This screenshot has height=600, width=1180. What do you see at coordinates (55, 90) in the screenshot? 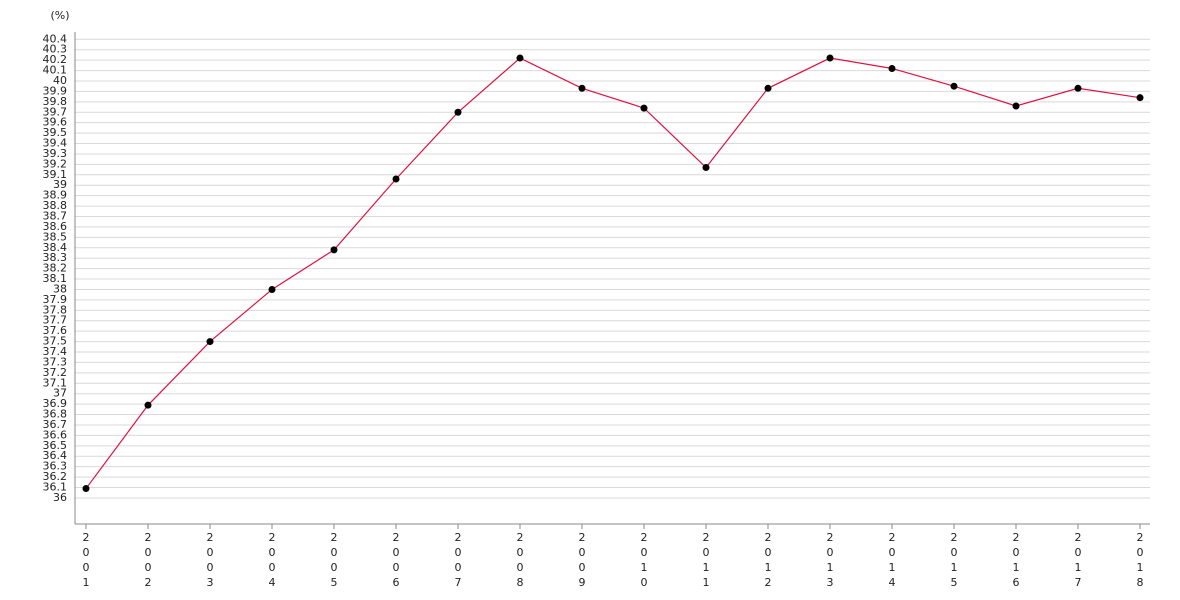
I see `y-tick-label: 39.9` at bounding box center [55, 90].